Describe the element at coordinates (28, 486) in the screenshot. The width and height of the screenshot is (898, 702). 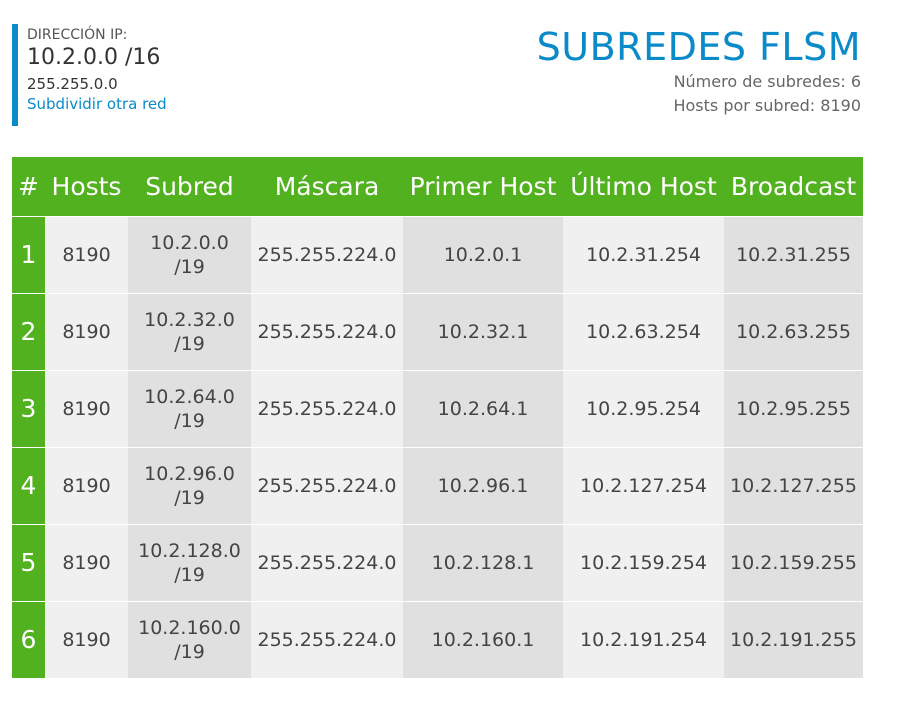
I see `row-number: 4` at that location.